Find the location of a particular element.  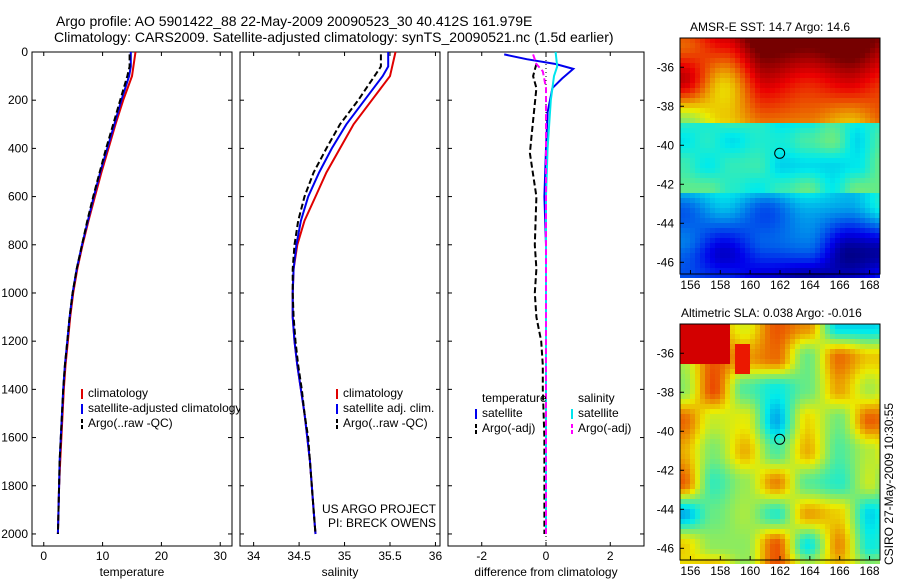

sla_map-xtick-label: 158 is located at coordinates (720, 571).